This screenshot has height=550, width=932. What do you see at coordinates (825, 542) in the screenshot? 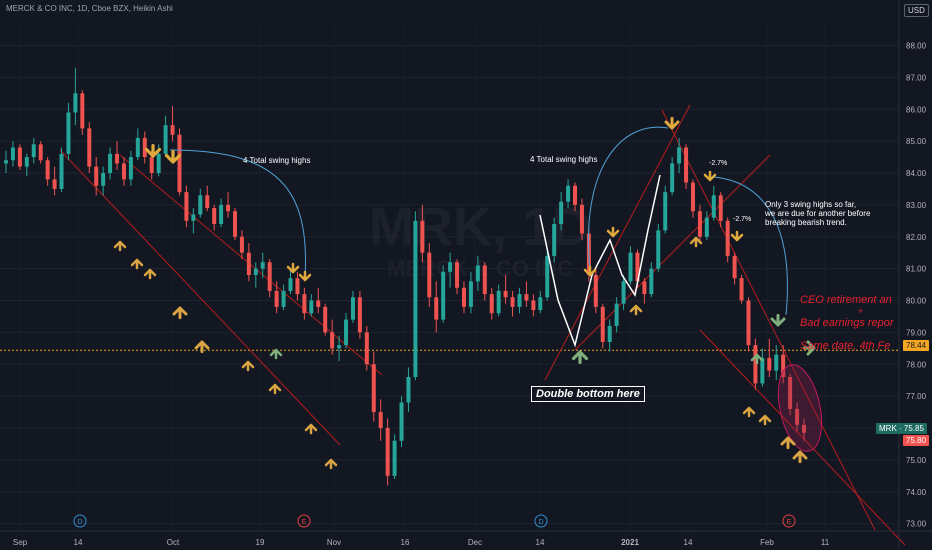
I see `x-tick-label: 11` at bounding box center [825, 542].